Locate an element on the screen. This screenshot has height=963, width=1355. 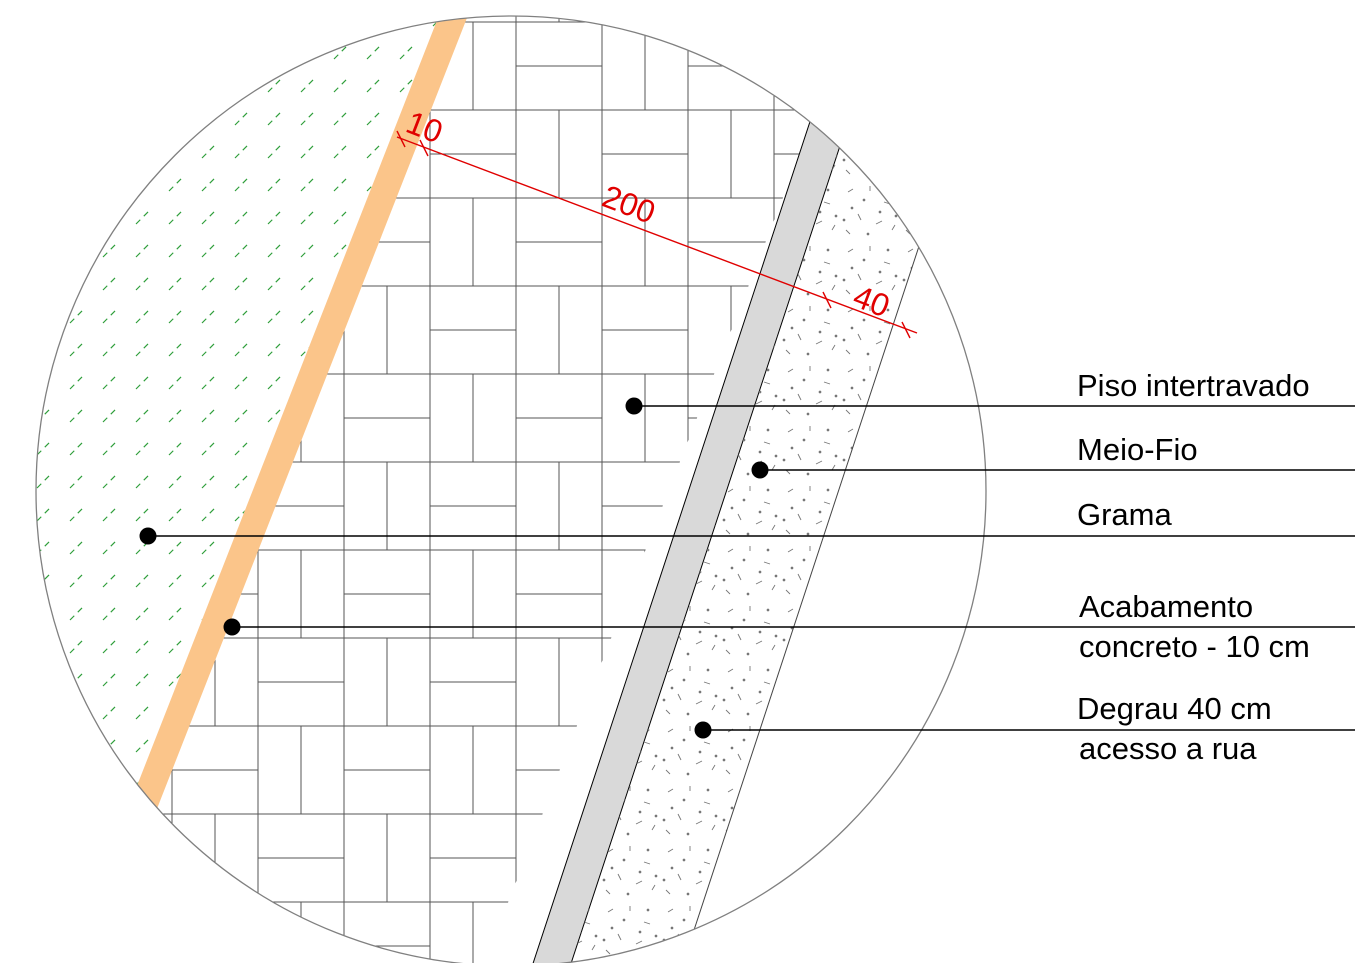
dot-degrau is located at coordinates (703, 730).